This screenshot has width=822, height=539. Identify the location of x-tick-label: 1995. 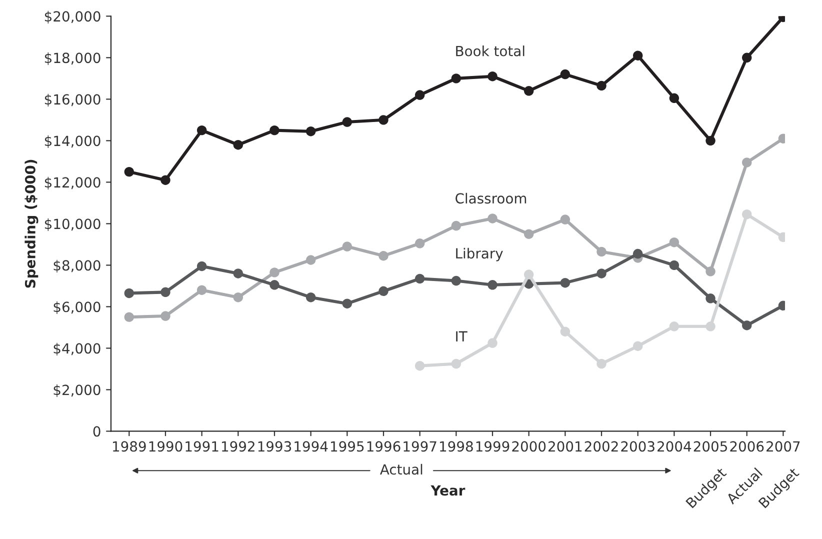
(347, 446).